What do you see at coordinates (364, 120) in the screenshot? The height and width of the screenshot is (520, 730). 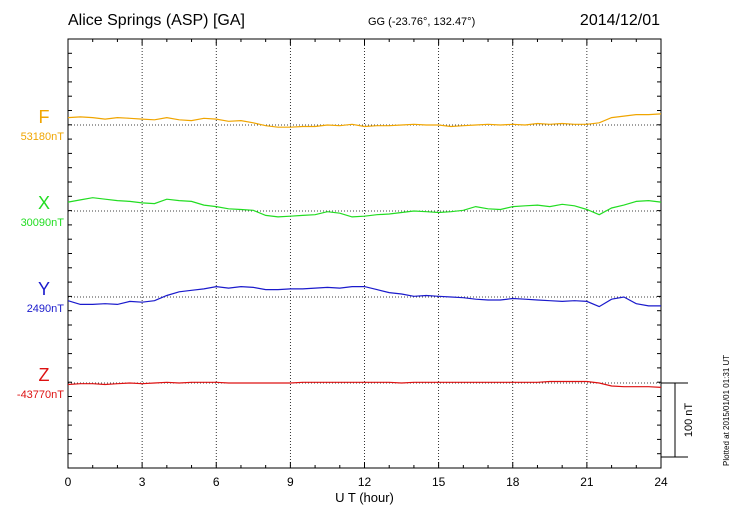 I see `series-line-f` at bounding box center [364, 120].